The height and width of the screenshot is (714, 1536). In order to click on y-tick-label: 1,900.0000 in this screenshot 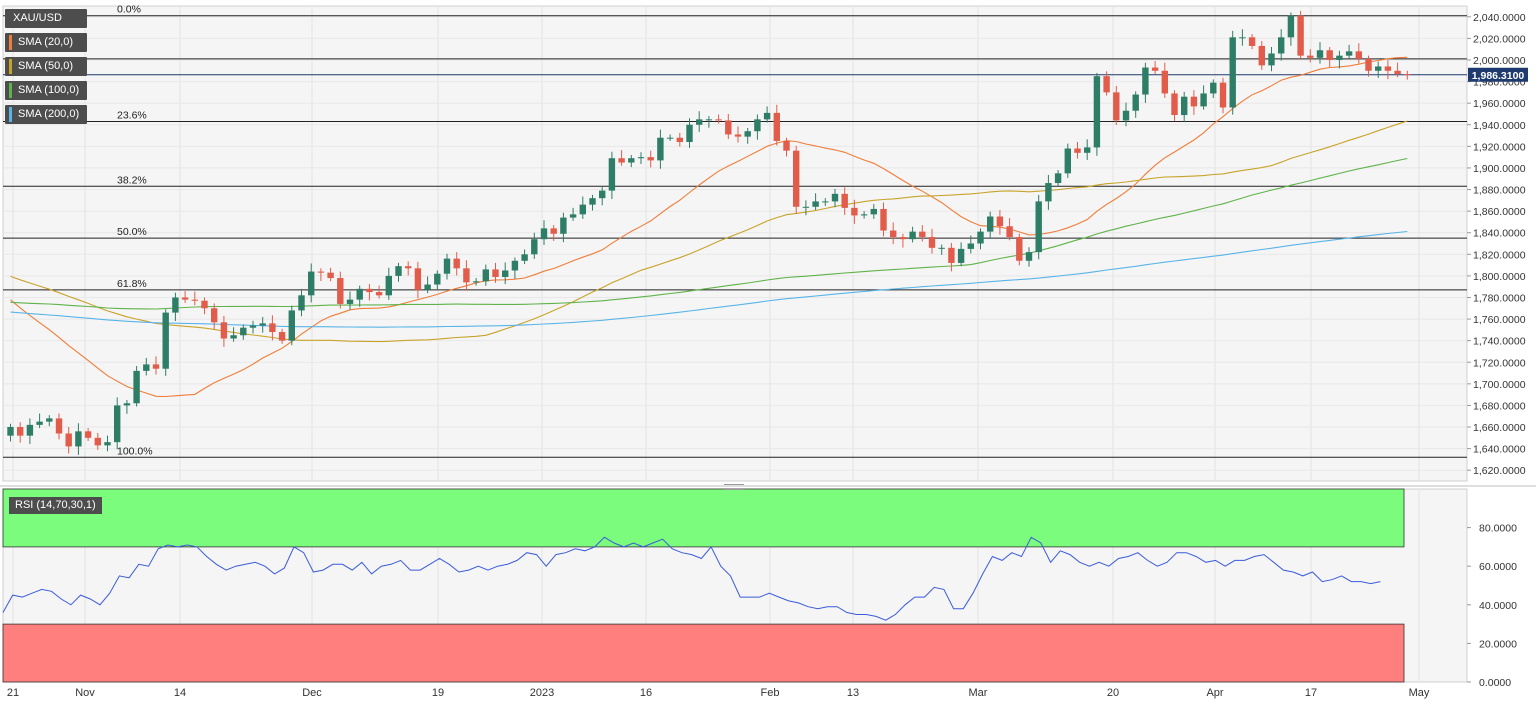, I will do `click(1499, 169)`.